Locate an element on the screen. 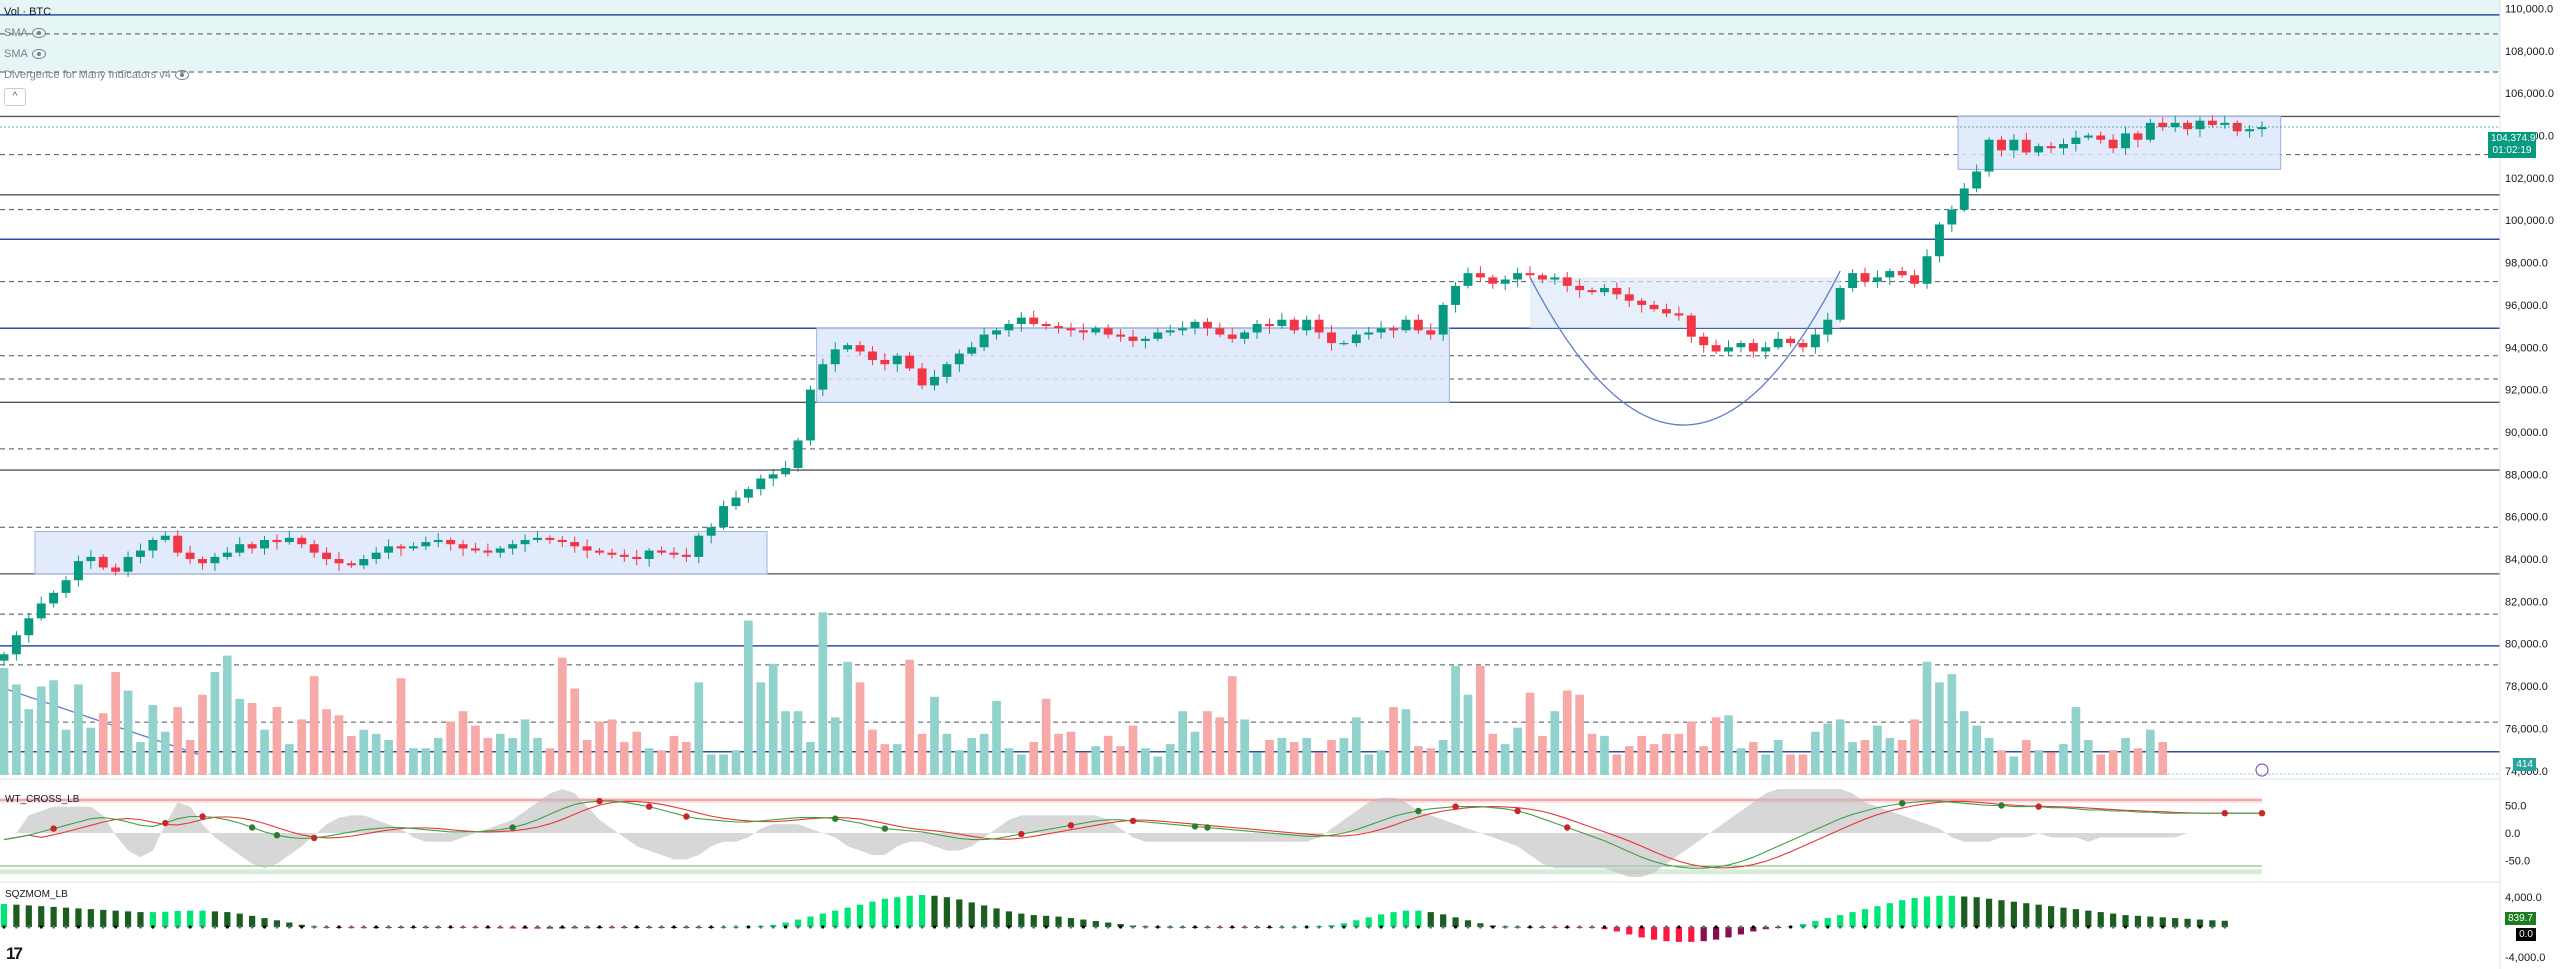  wt-tick-label: -50.0 is located at coordinates (2517, 862).